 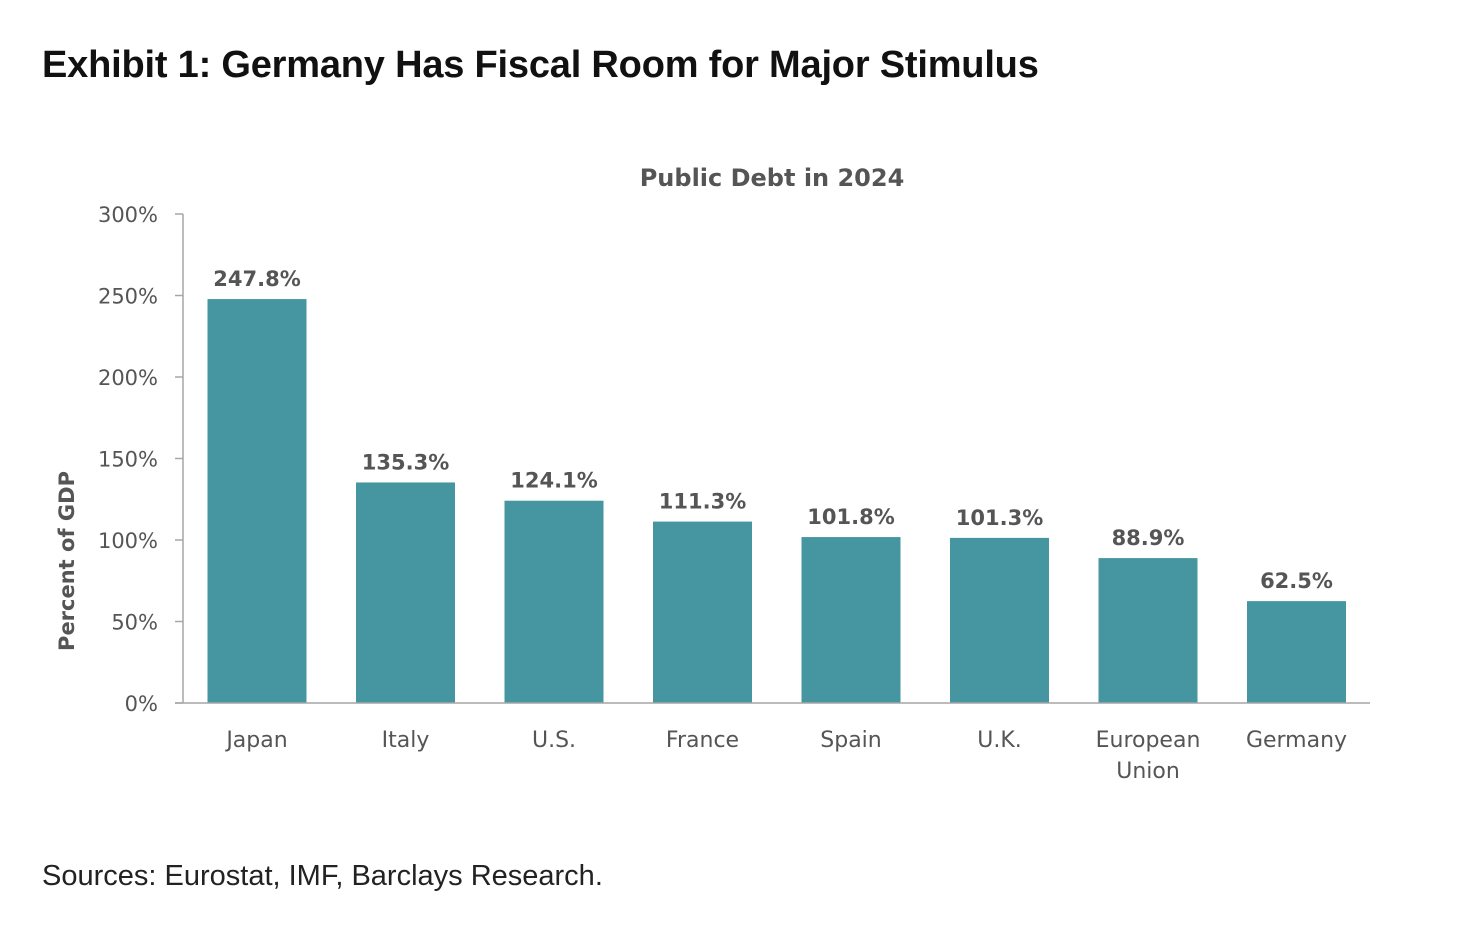 I want to click on x-tick-label-line: Spain, so click(x=850, y=740).